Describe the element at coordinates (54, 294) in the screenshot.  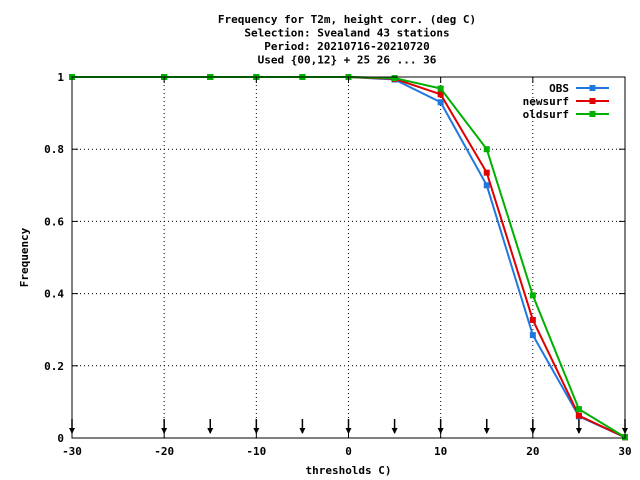
I see `y-tick-label-2: 0.4` at that location.